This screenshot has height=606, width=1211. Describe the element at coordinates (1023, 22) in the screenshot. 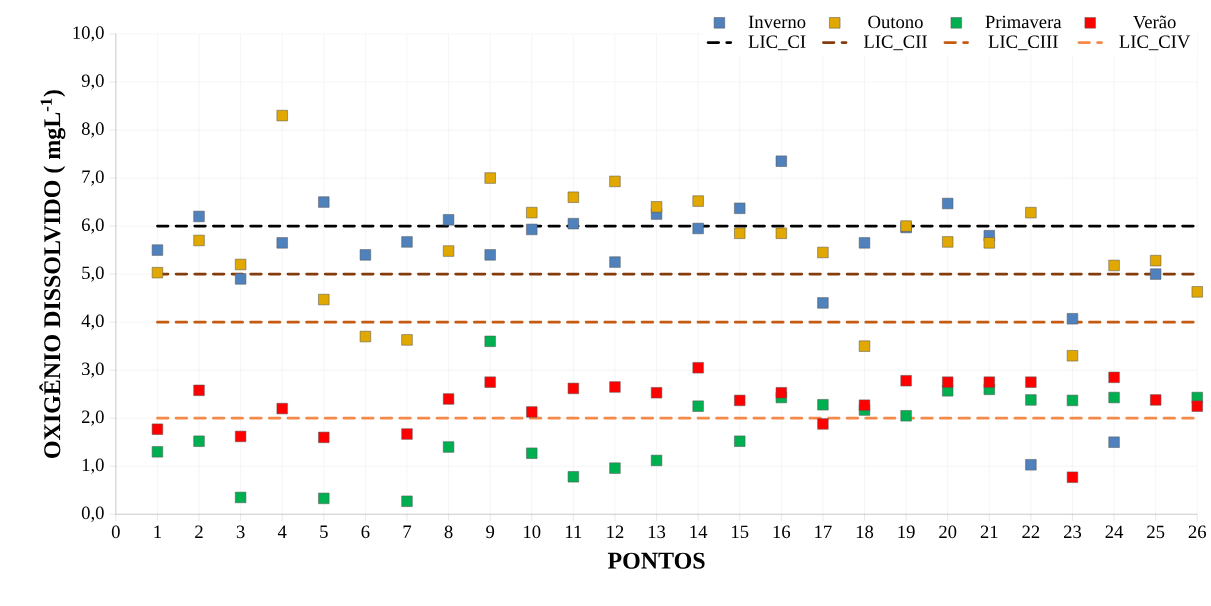

I see `legend-label: Primavera` at that location.